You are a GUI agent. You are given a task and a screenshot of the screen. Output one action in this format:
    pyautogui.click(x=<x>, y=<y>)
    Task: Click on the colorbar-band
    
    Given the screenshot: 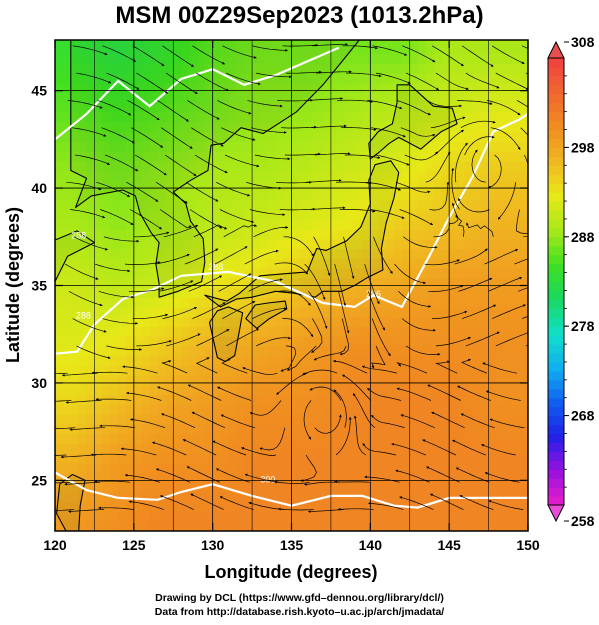 What is the action you would take?
    pyautogui.click(x=556, y=250)
    